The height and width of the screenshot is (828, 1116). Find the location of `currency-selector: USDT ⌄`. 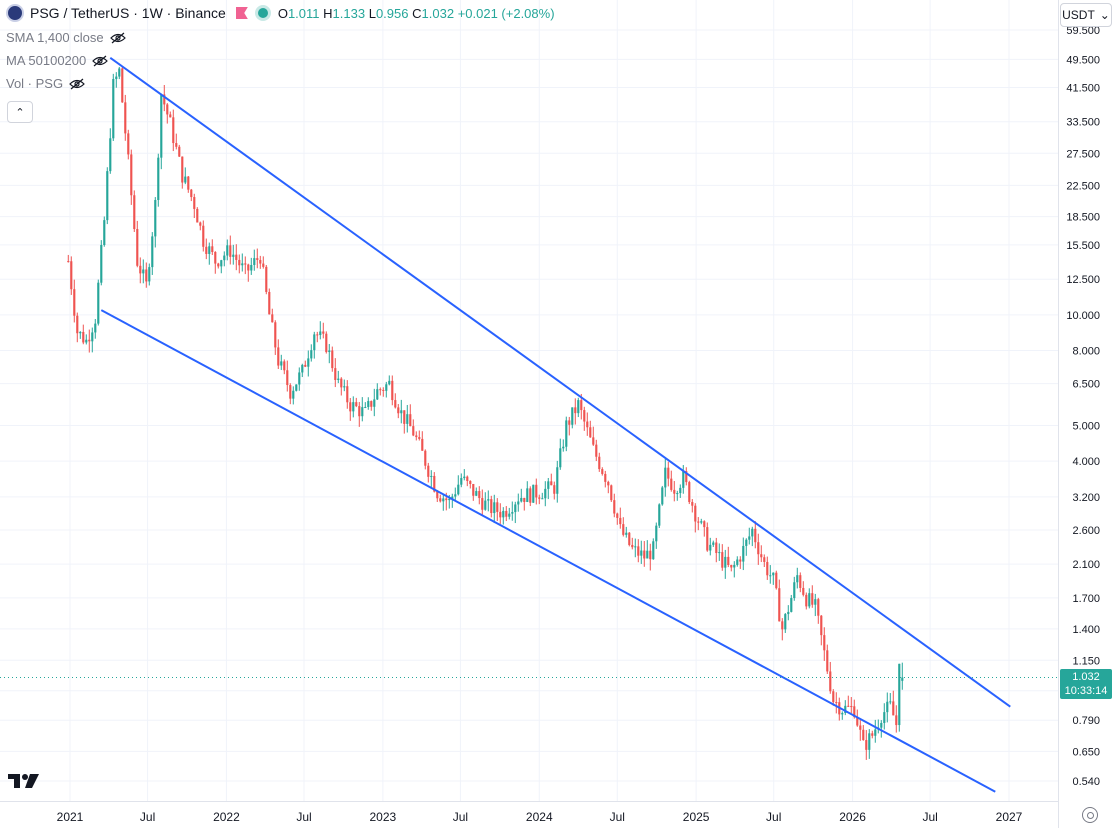

currency-selector: USDT ⌄ is located at coordinates (1086, 15).